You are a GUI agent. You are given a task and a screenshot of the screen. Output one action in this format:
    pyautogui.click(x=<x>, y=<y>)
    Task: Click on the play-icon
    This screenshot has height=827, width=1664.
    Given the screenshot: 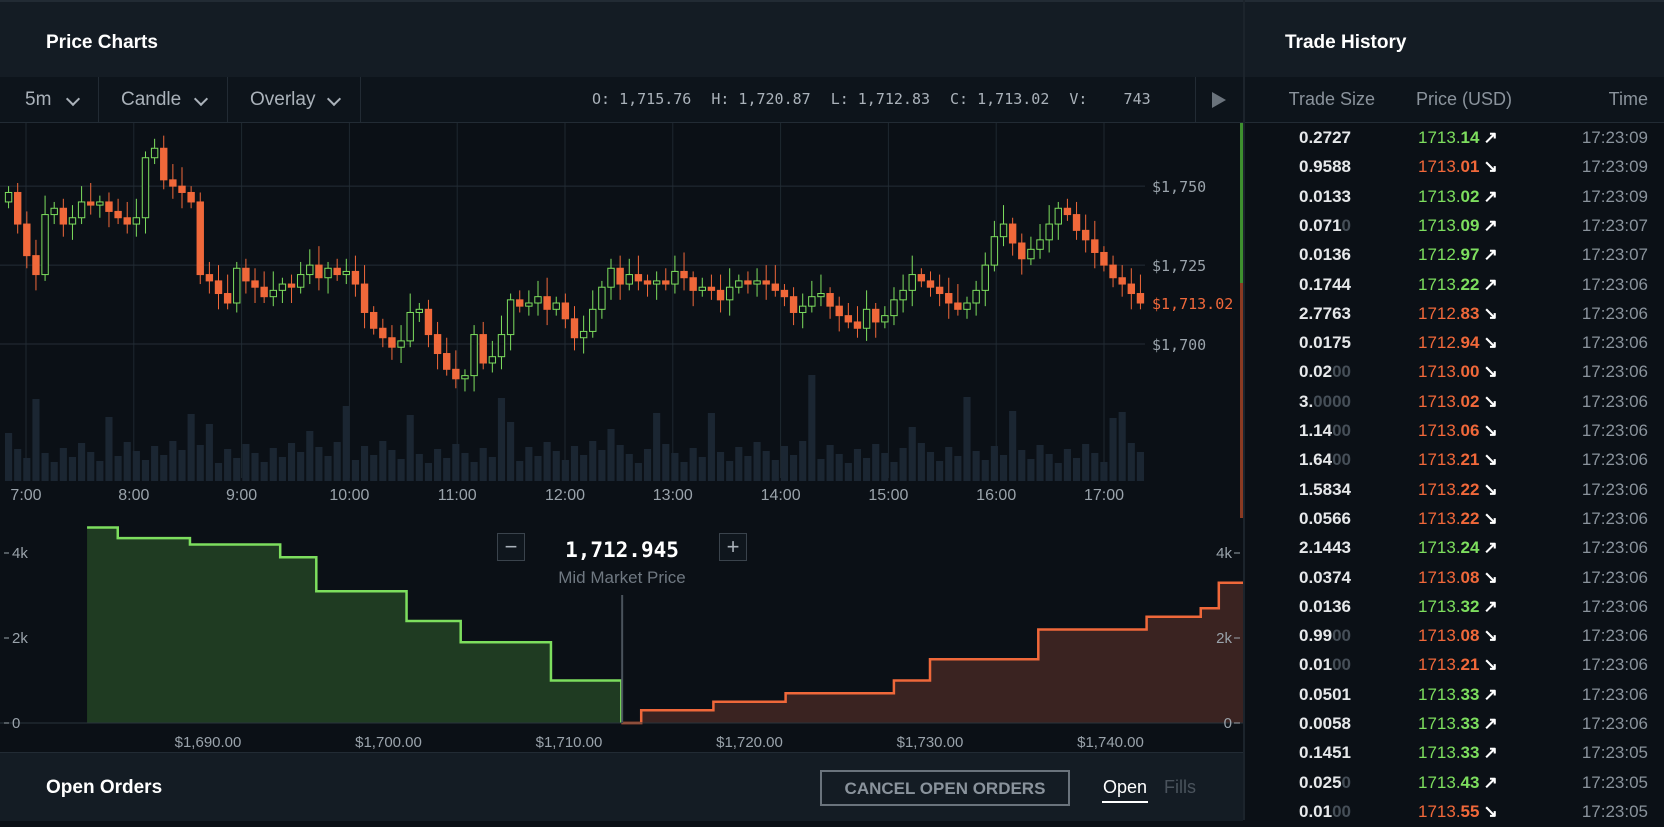 What is the action you would take?
    pyautogui.click(x=1219, y=100)
    